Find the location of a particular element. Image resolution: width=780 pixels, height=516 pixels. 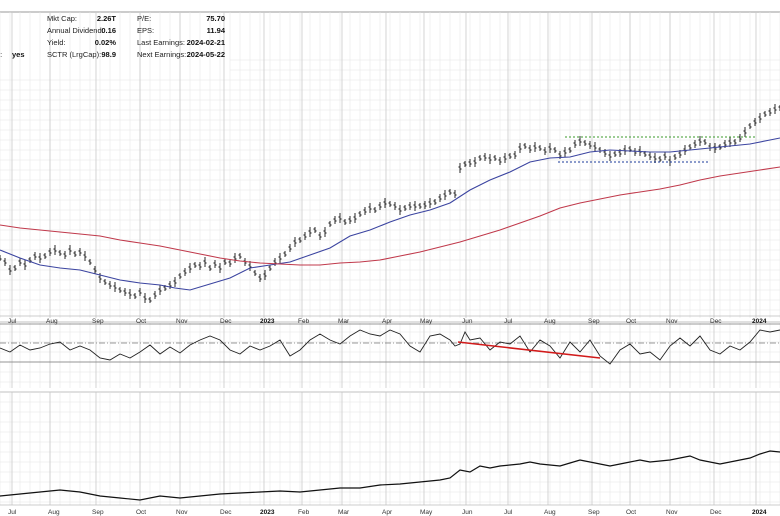

x-tick-label-top: Apr is located at coordinates (387, 321).